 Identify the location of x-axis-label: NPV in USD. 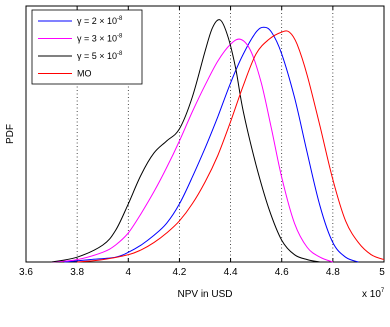
(204, 294).